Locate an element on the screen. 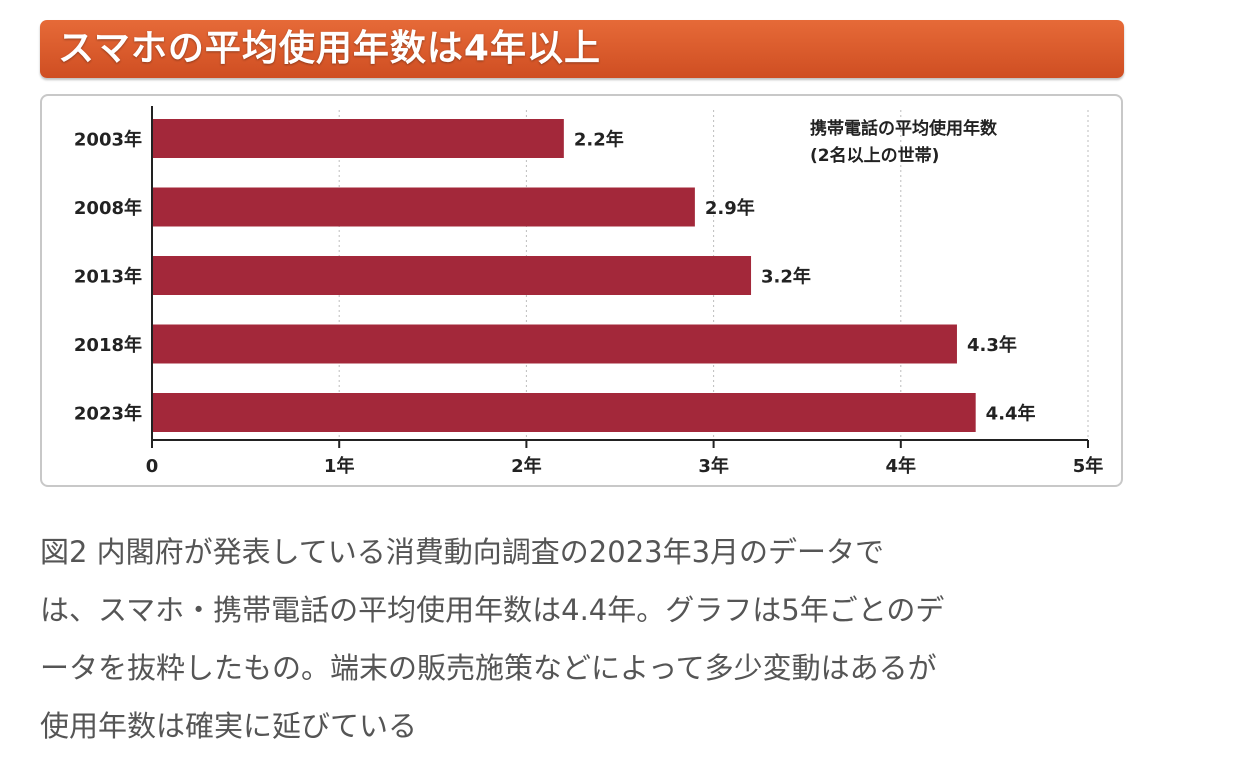  value-label: 4.3年 is located at coordinates (992, 345).